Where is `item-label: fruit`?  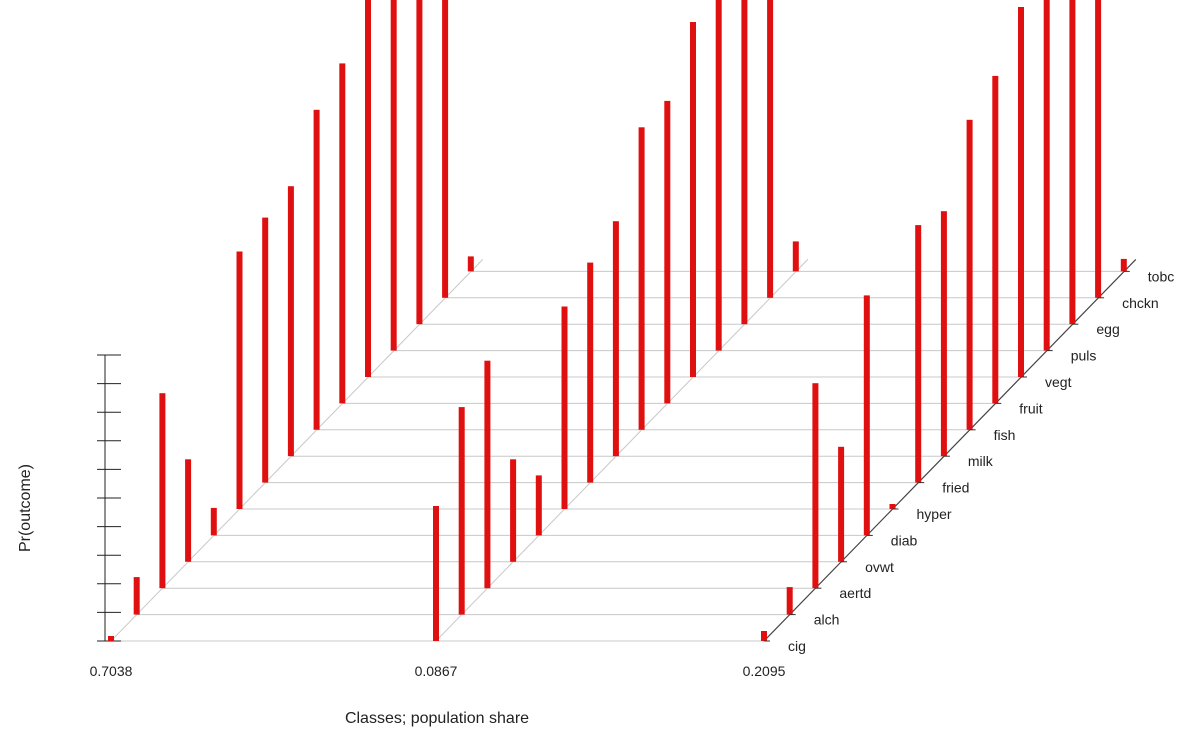 item-label: fruit is located at coordinates (1030, 408).